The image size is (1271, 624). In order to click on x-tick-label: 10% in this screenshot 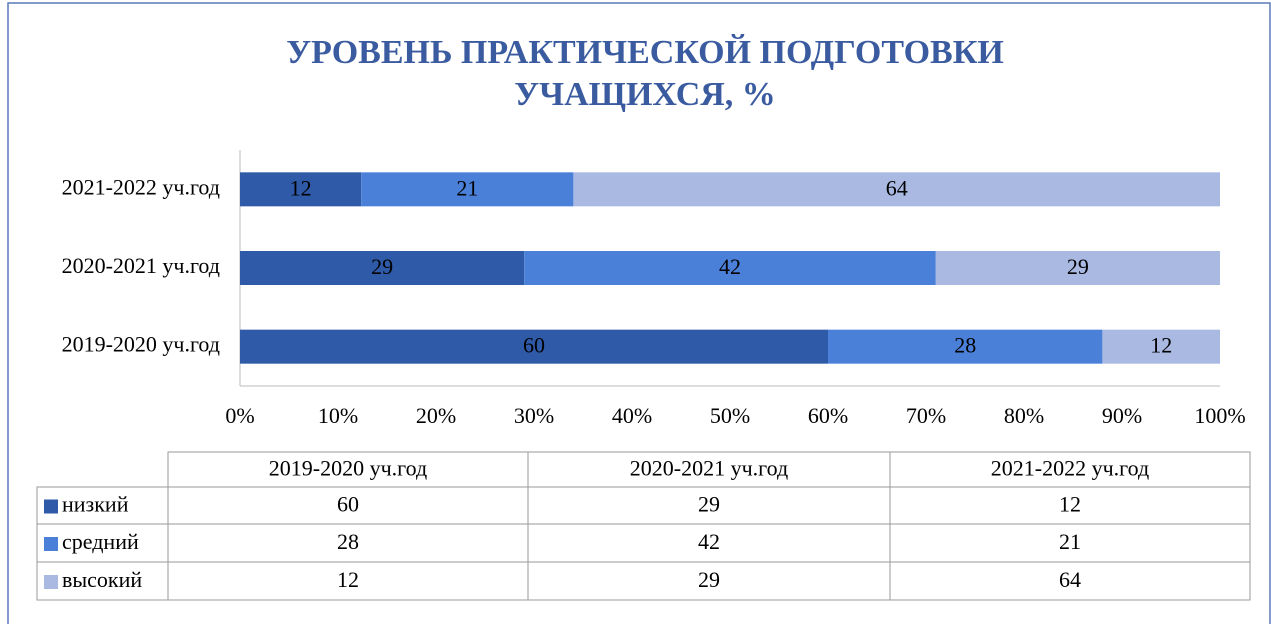, I will do `click(338, 415)`.